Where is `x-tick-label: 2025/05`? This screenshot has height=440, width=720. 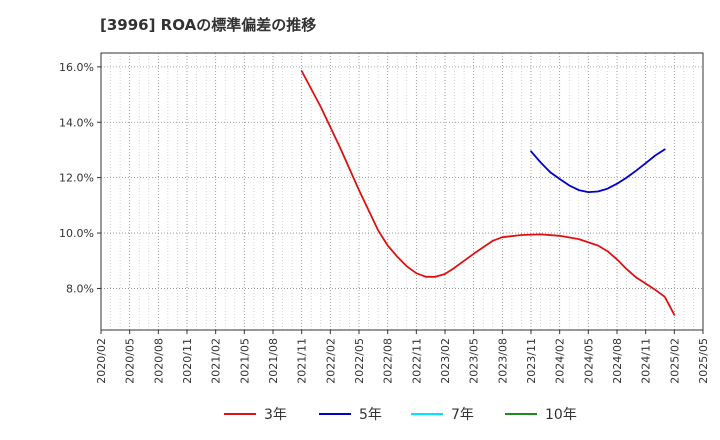
x-tick-label: 2025/05 is located at coordinates (703, 361).